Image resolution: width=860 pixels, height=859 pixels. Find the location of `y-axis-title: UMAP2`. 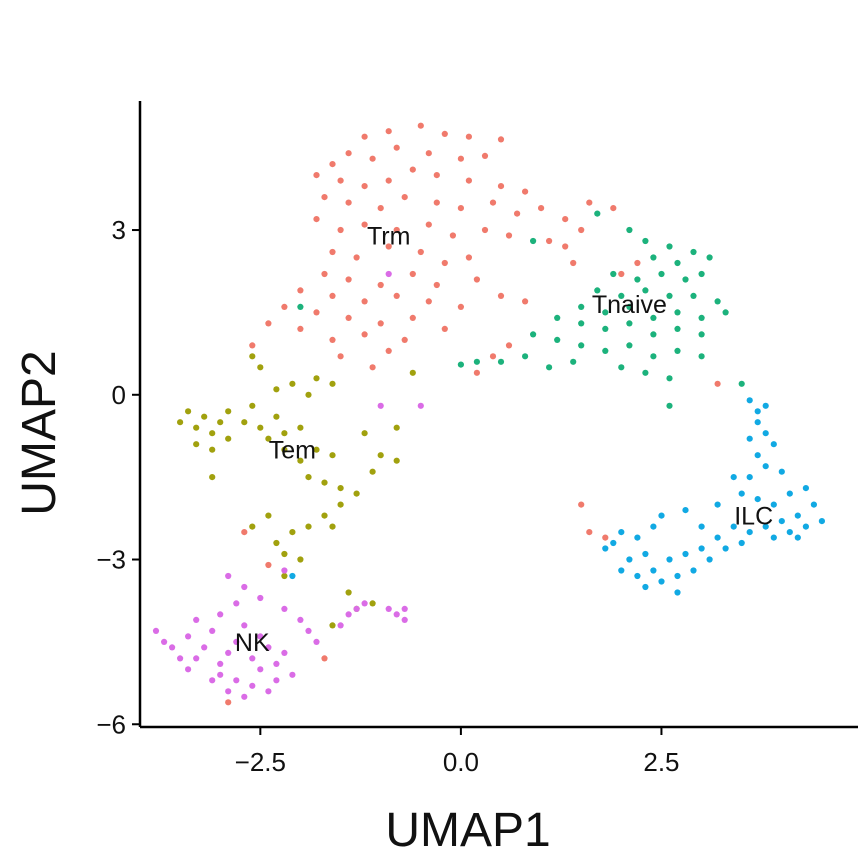

y-axis-title: UMAP2 is located at coordinates (39, 432).